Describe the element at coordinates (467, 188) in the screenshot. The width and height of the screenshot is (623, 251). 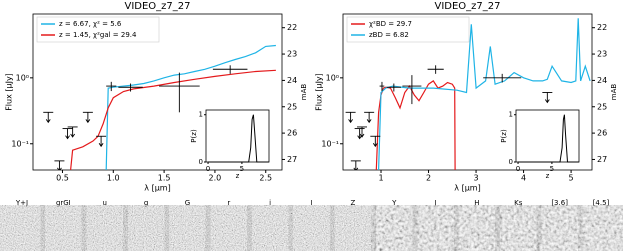
I see `x-axis-label: λ [μm]` at that location.